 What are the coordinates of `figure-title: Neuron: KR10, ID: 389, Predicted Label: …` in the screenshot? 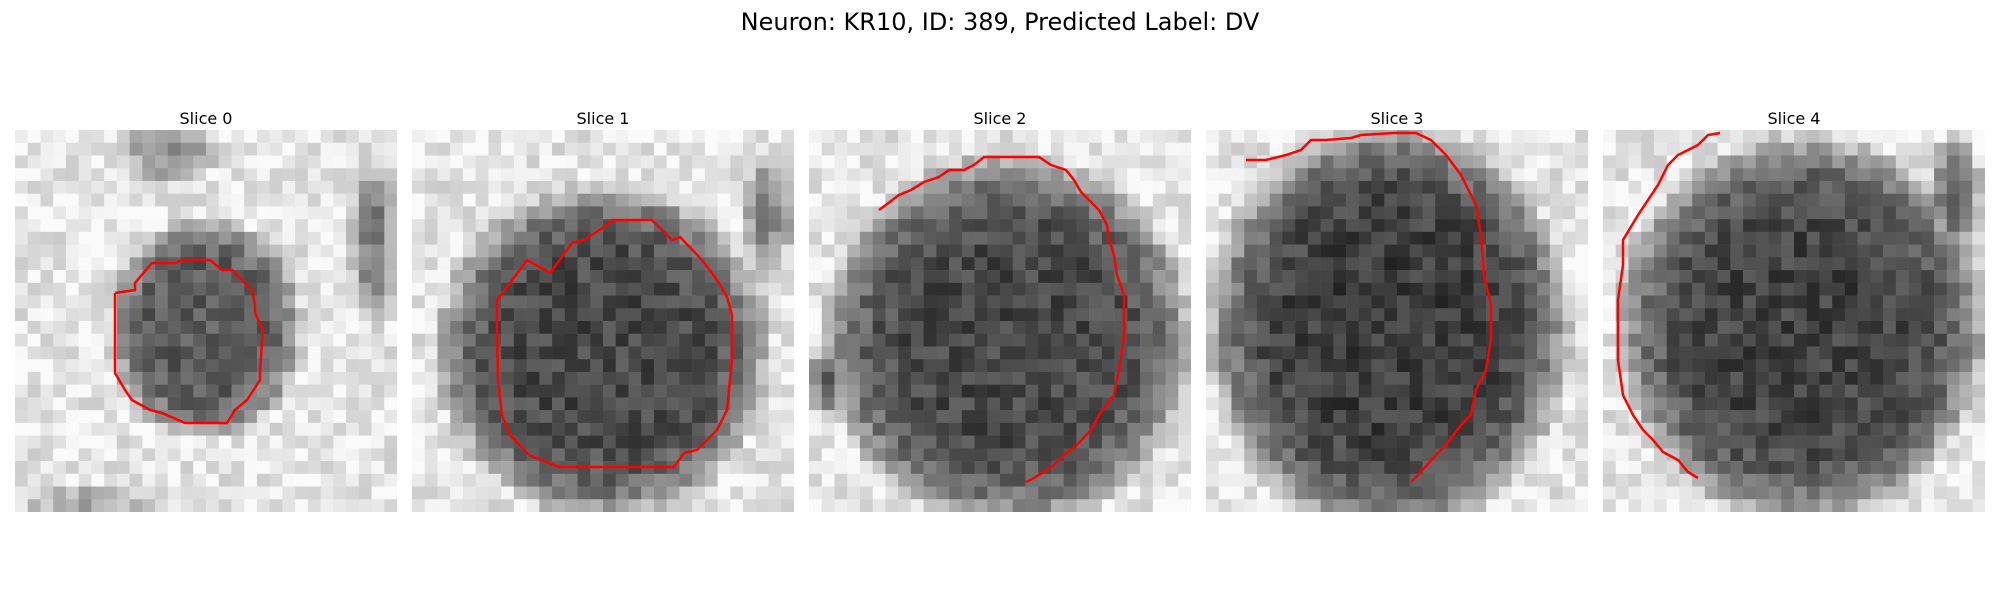 It's located at (1000, 22).